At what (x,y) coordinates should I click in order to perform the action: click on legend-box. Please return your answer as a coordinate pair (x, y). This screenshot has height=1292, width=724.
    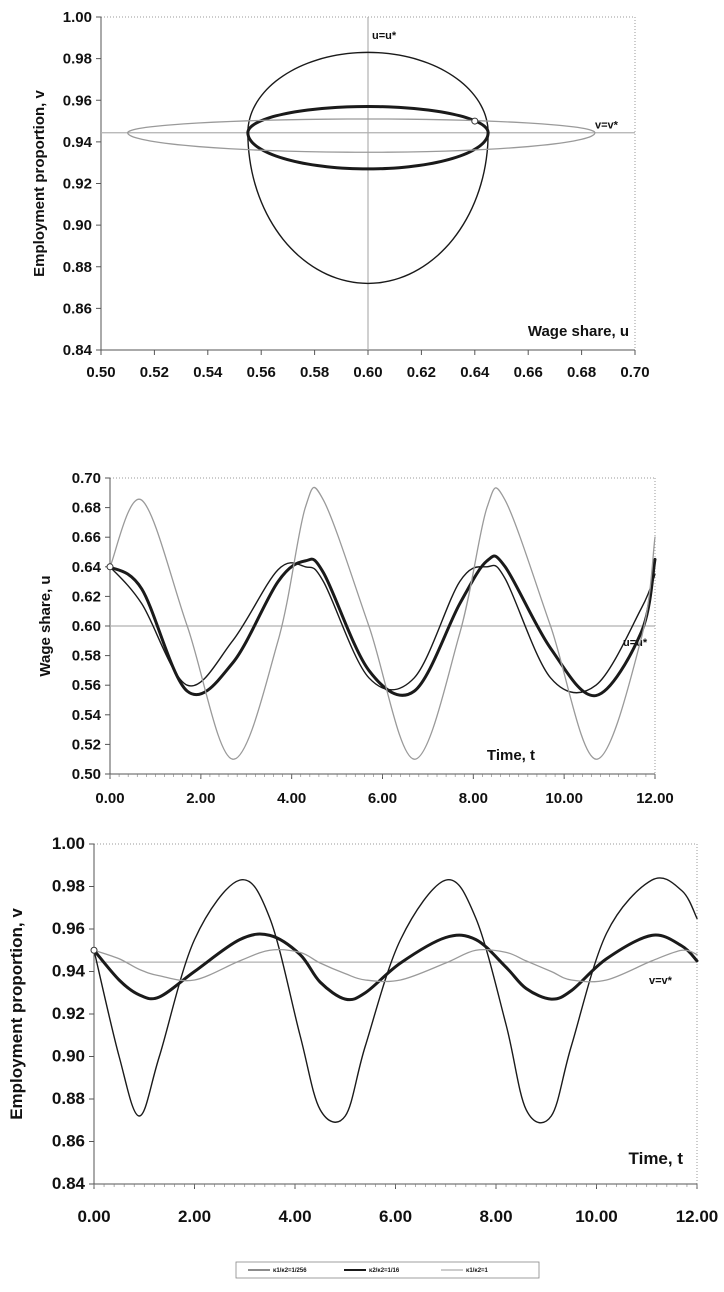
    Looking at the image, I should click on (387, 1270).